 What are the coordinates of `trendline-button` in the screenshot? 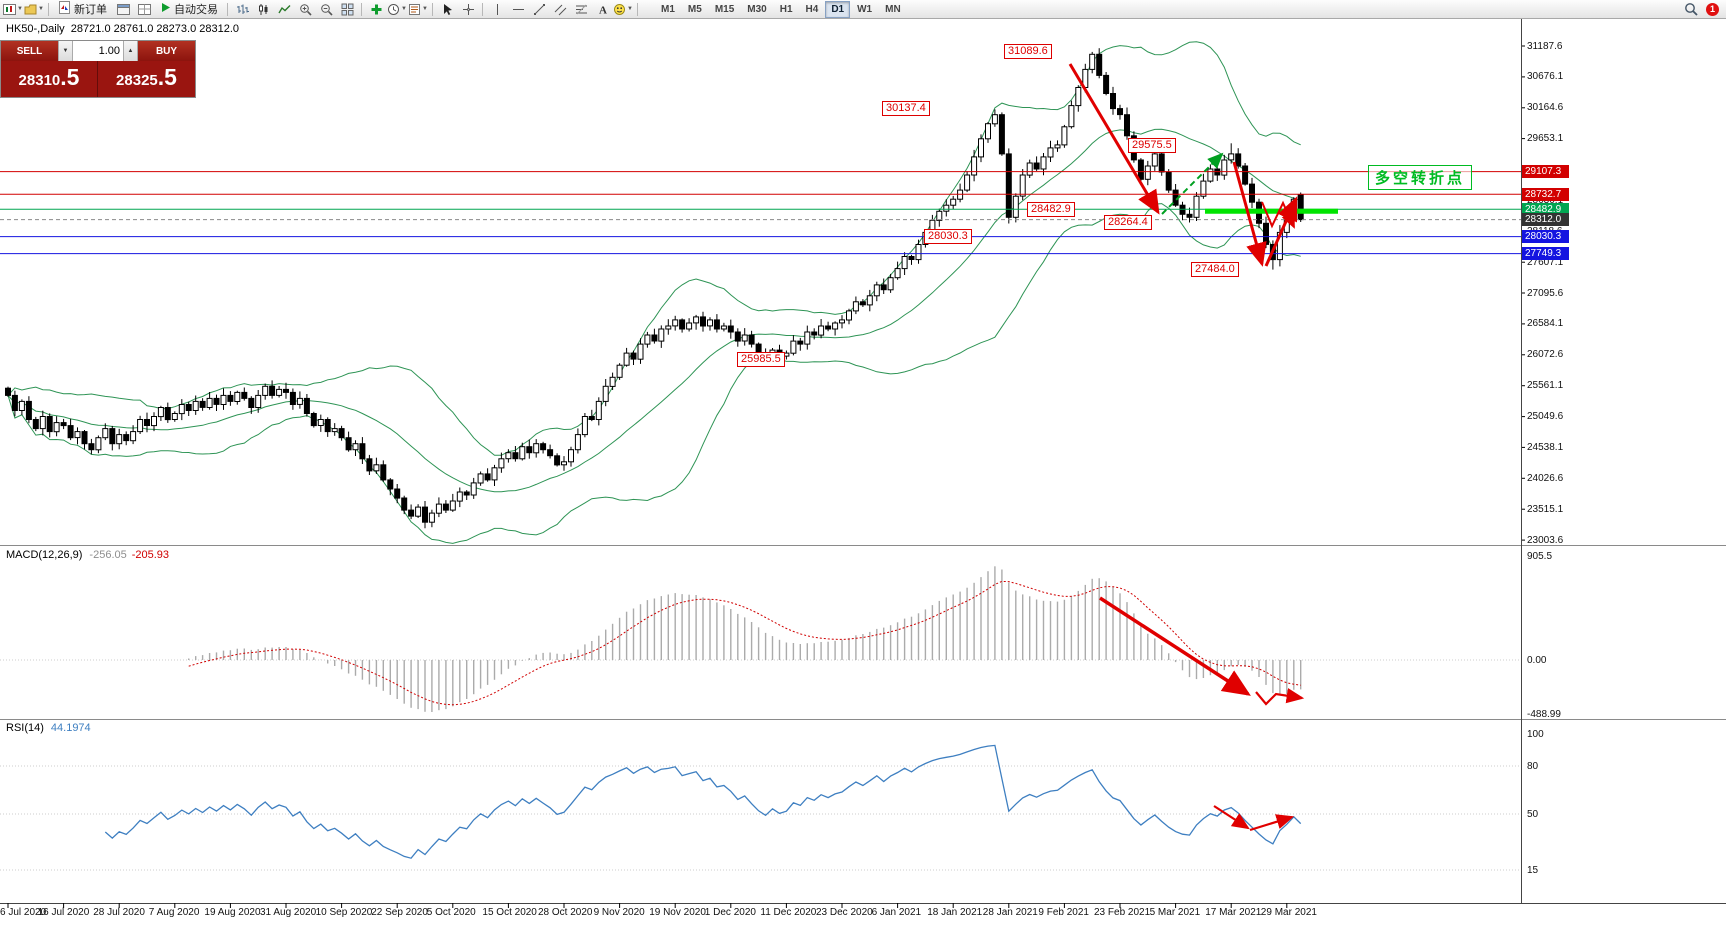 It's located at (539, 9).